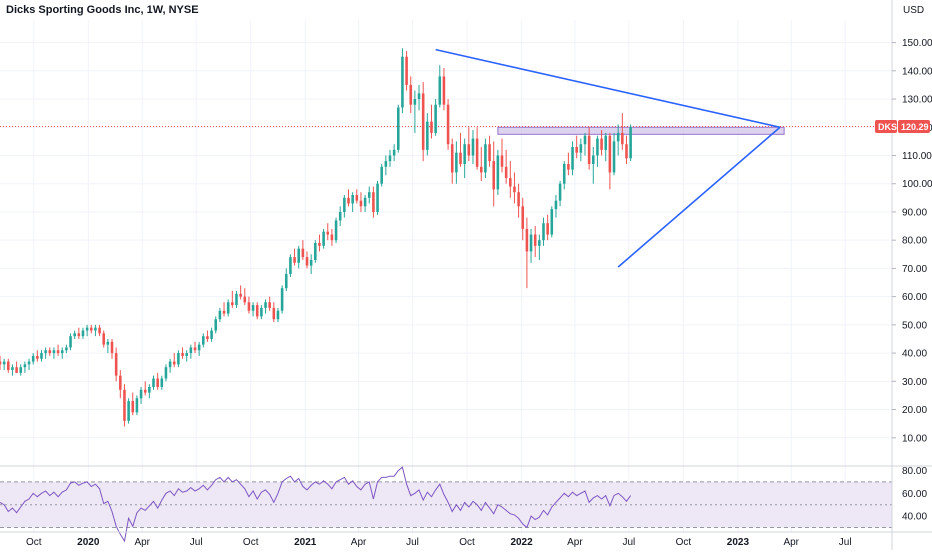  What do you see at coordinates (305, 542) in the screenshot?
I see `x-tick-label: 2021` at bounding box center [305, 542].